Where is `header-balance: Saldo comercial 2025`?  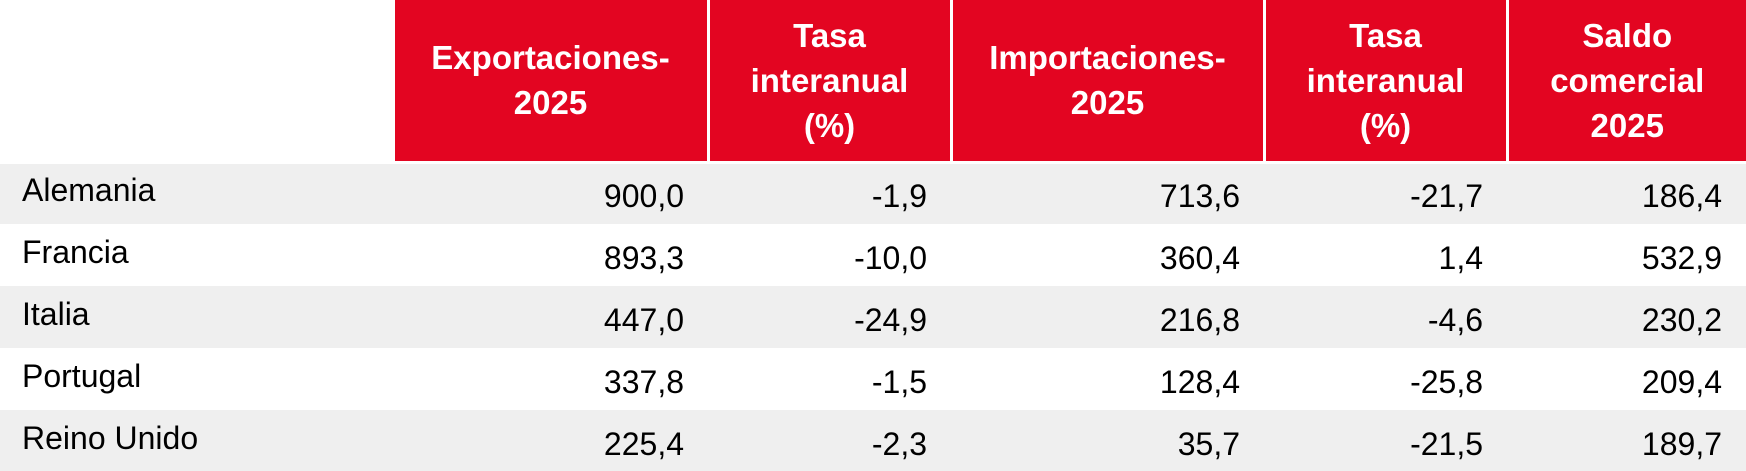
header-balance: Saldo comercial 2025 is located at coordinates (1625, 82).